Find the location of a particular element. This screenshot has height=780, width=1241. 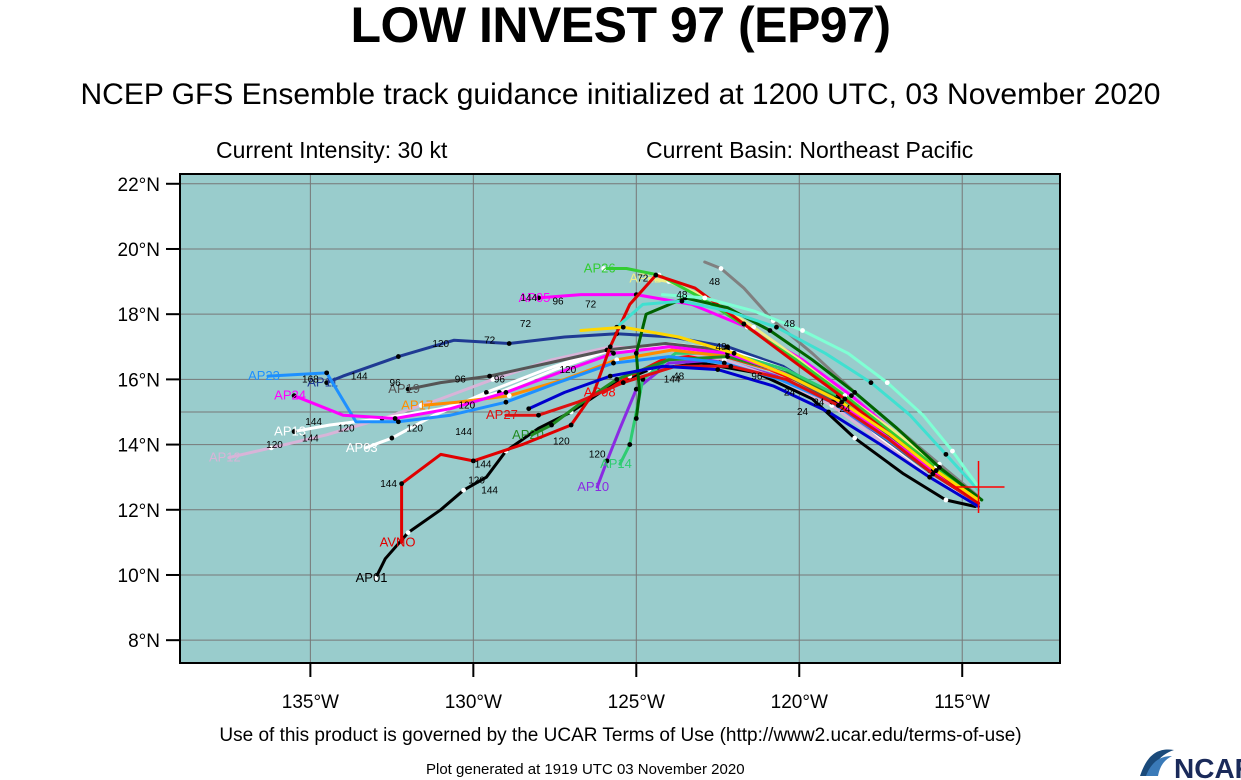

track-label: AP03 is located at coordinates (362, 447).